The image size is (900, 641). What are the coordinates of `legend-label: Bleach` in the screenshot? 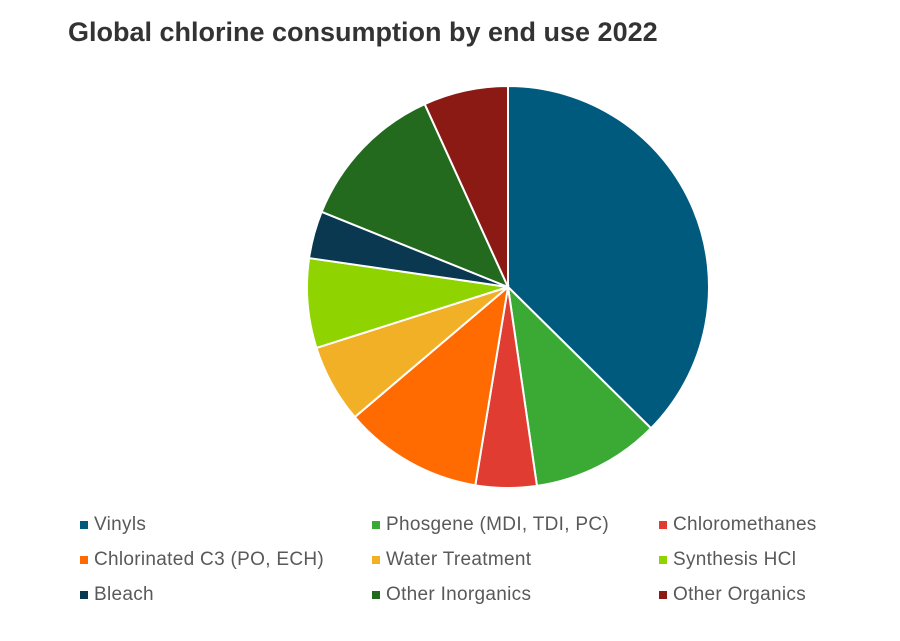 It's located at (124, 594).